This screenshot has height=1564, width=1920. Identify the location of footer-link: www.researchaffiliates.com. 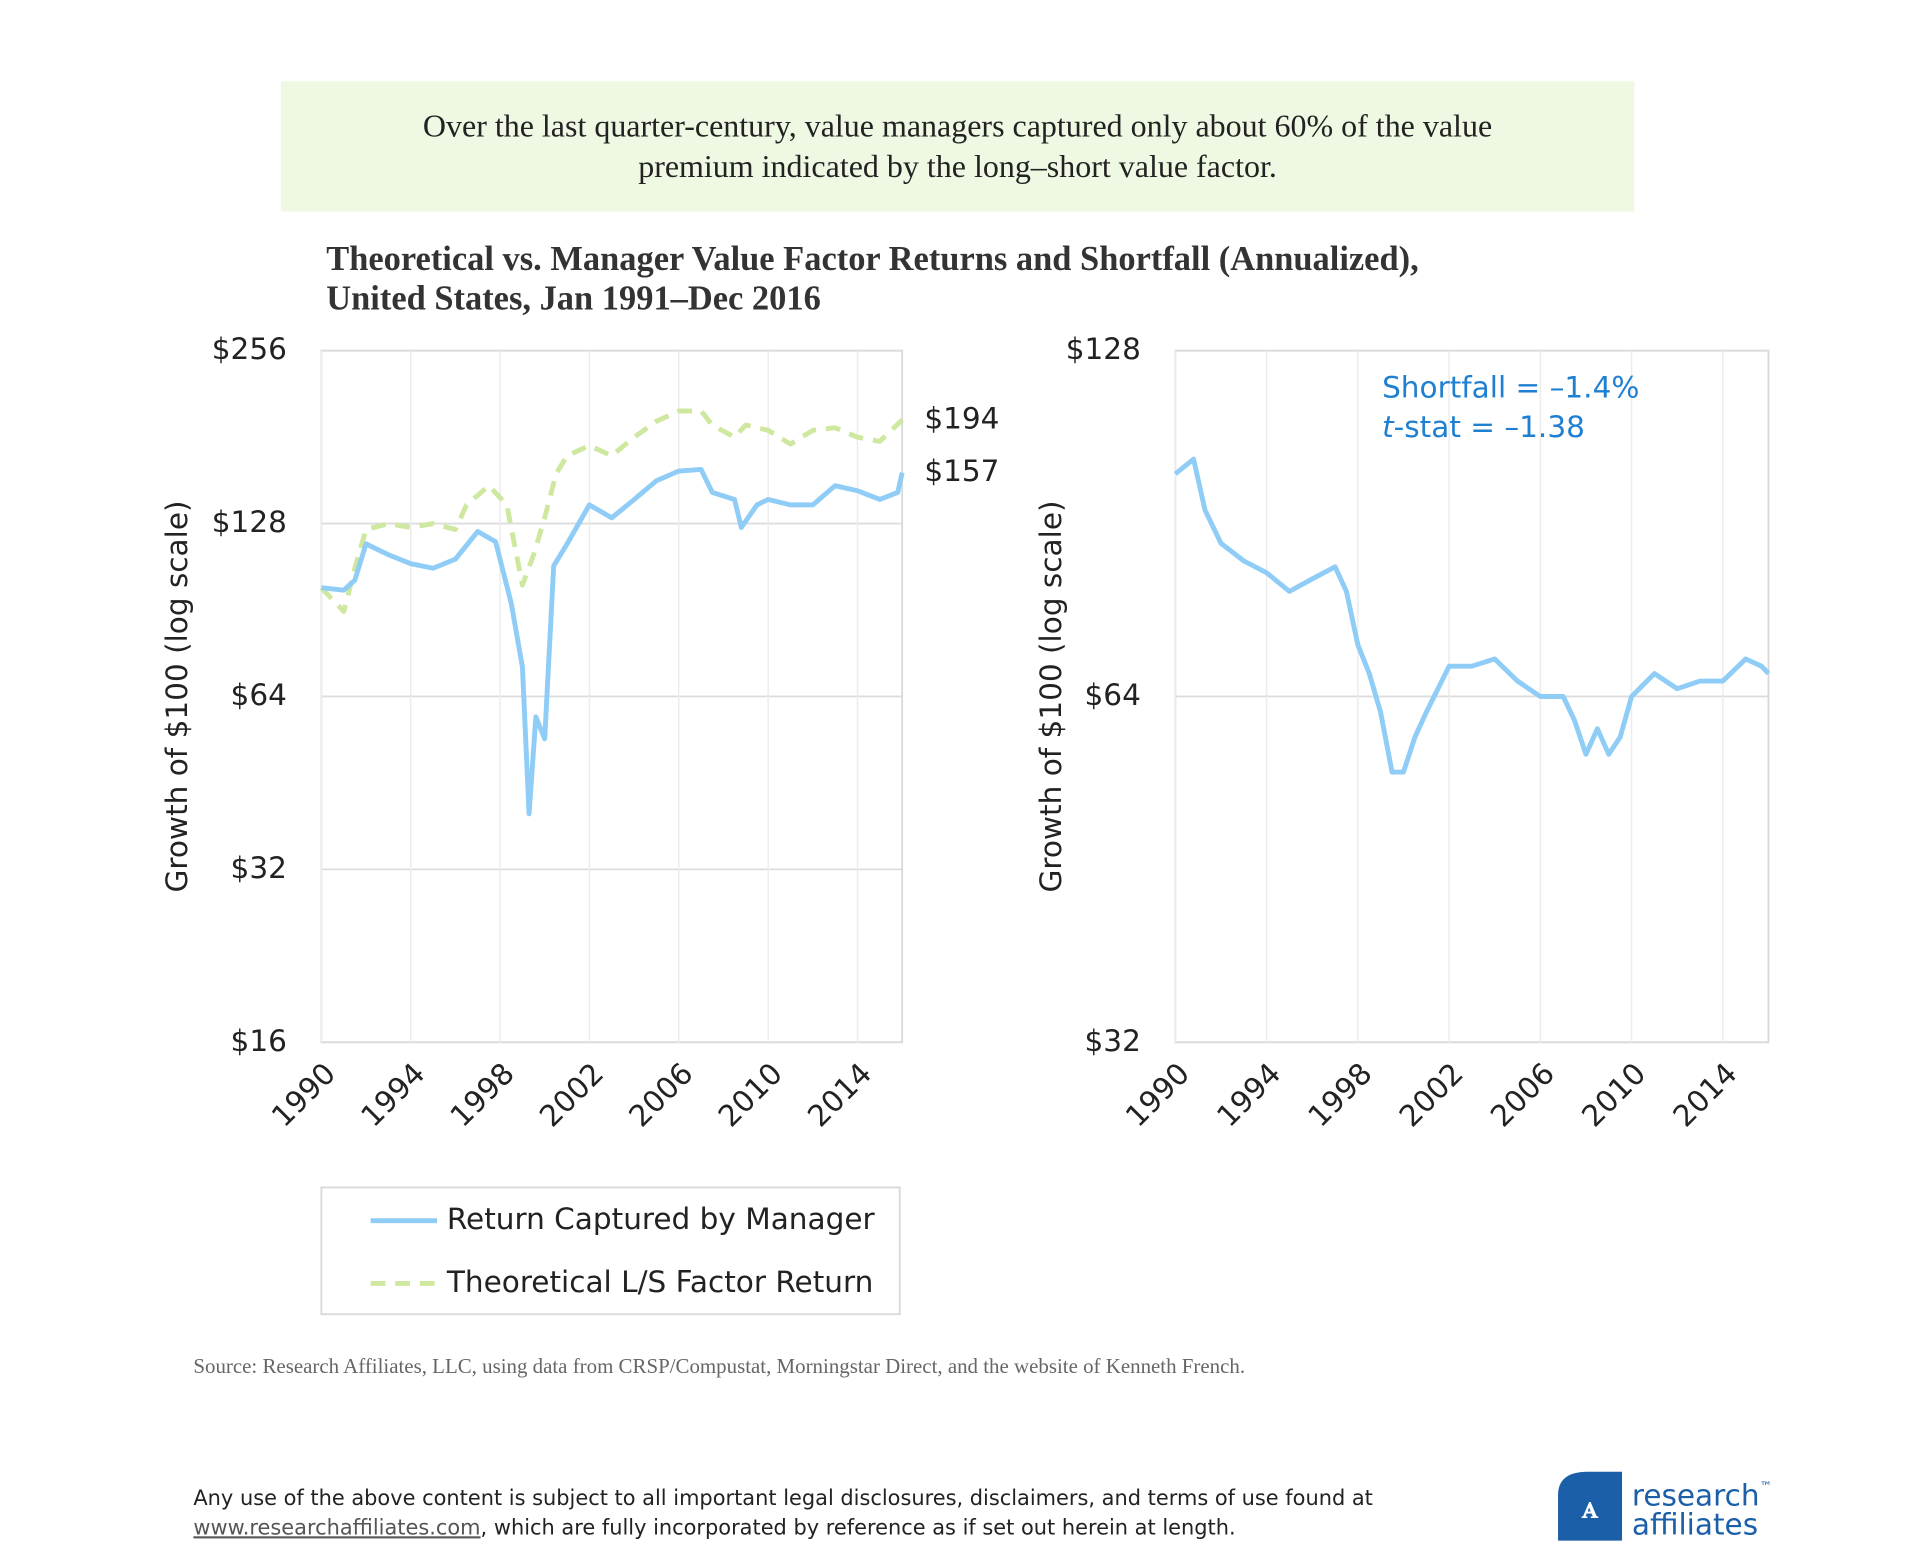
(336, 1527).